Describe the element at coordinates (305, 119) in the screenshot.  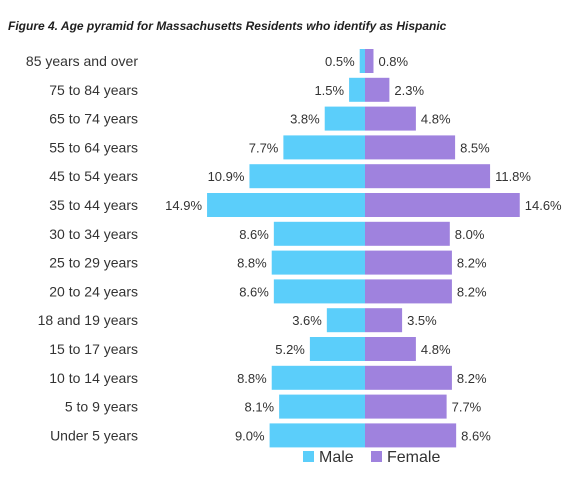
I see `male-value-label: 3.8%` at that location.